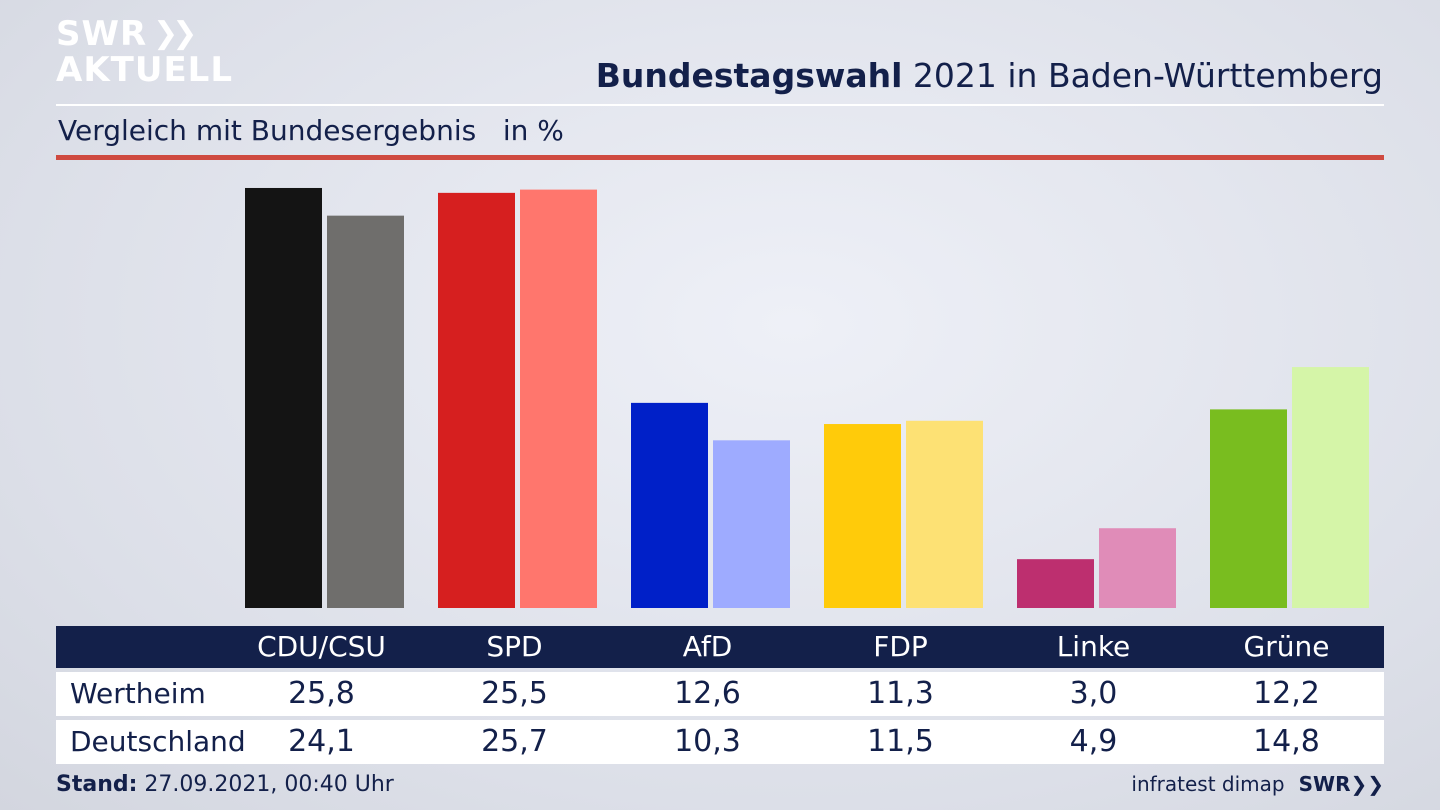 The image size is (1440, 810). What do you see at coordinates (1208, 784) in the screenshot?
I see `source-name: infratest dimap` at bounding box center [1208, 784].